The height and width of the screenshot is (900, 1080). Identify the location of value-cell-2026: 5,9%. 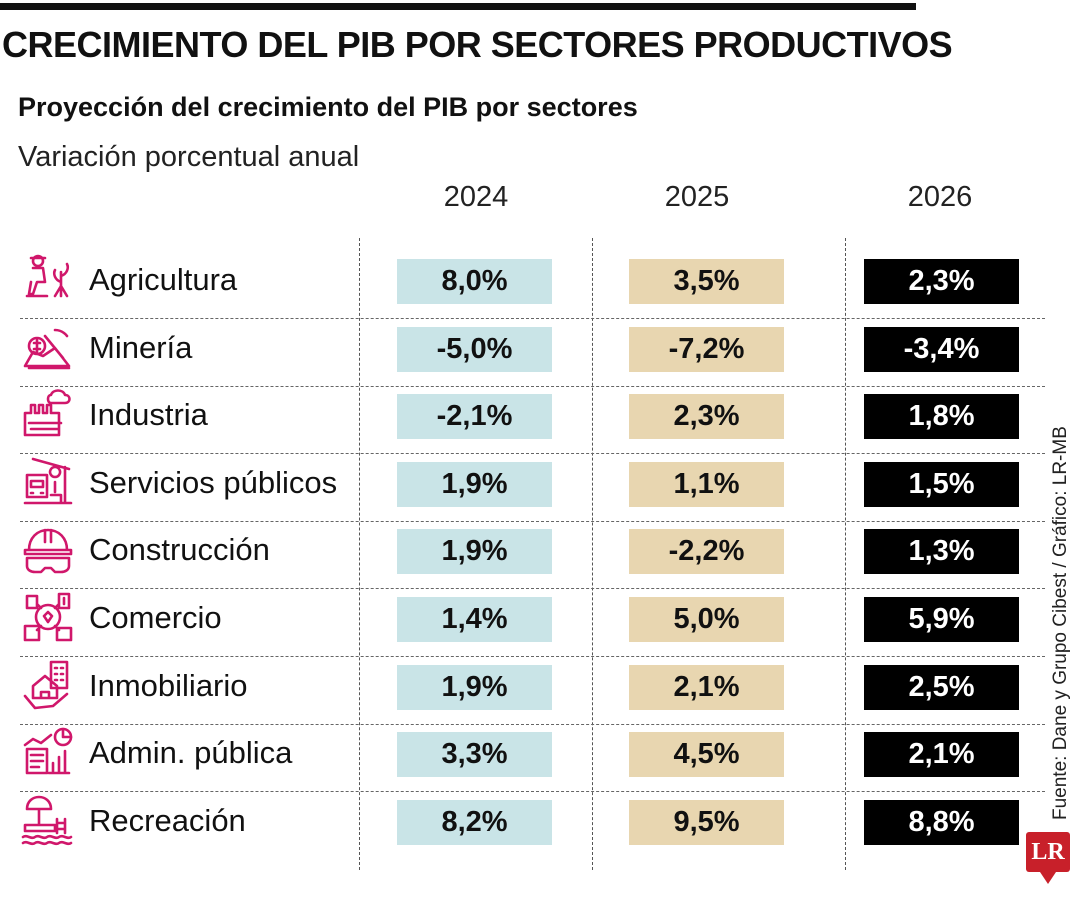
(941, 619).